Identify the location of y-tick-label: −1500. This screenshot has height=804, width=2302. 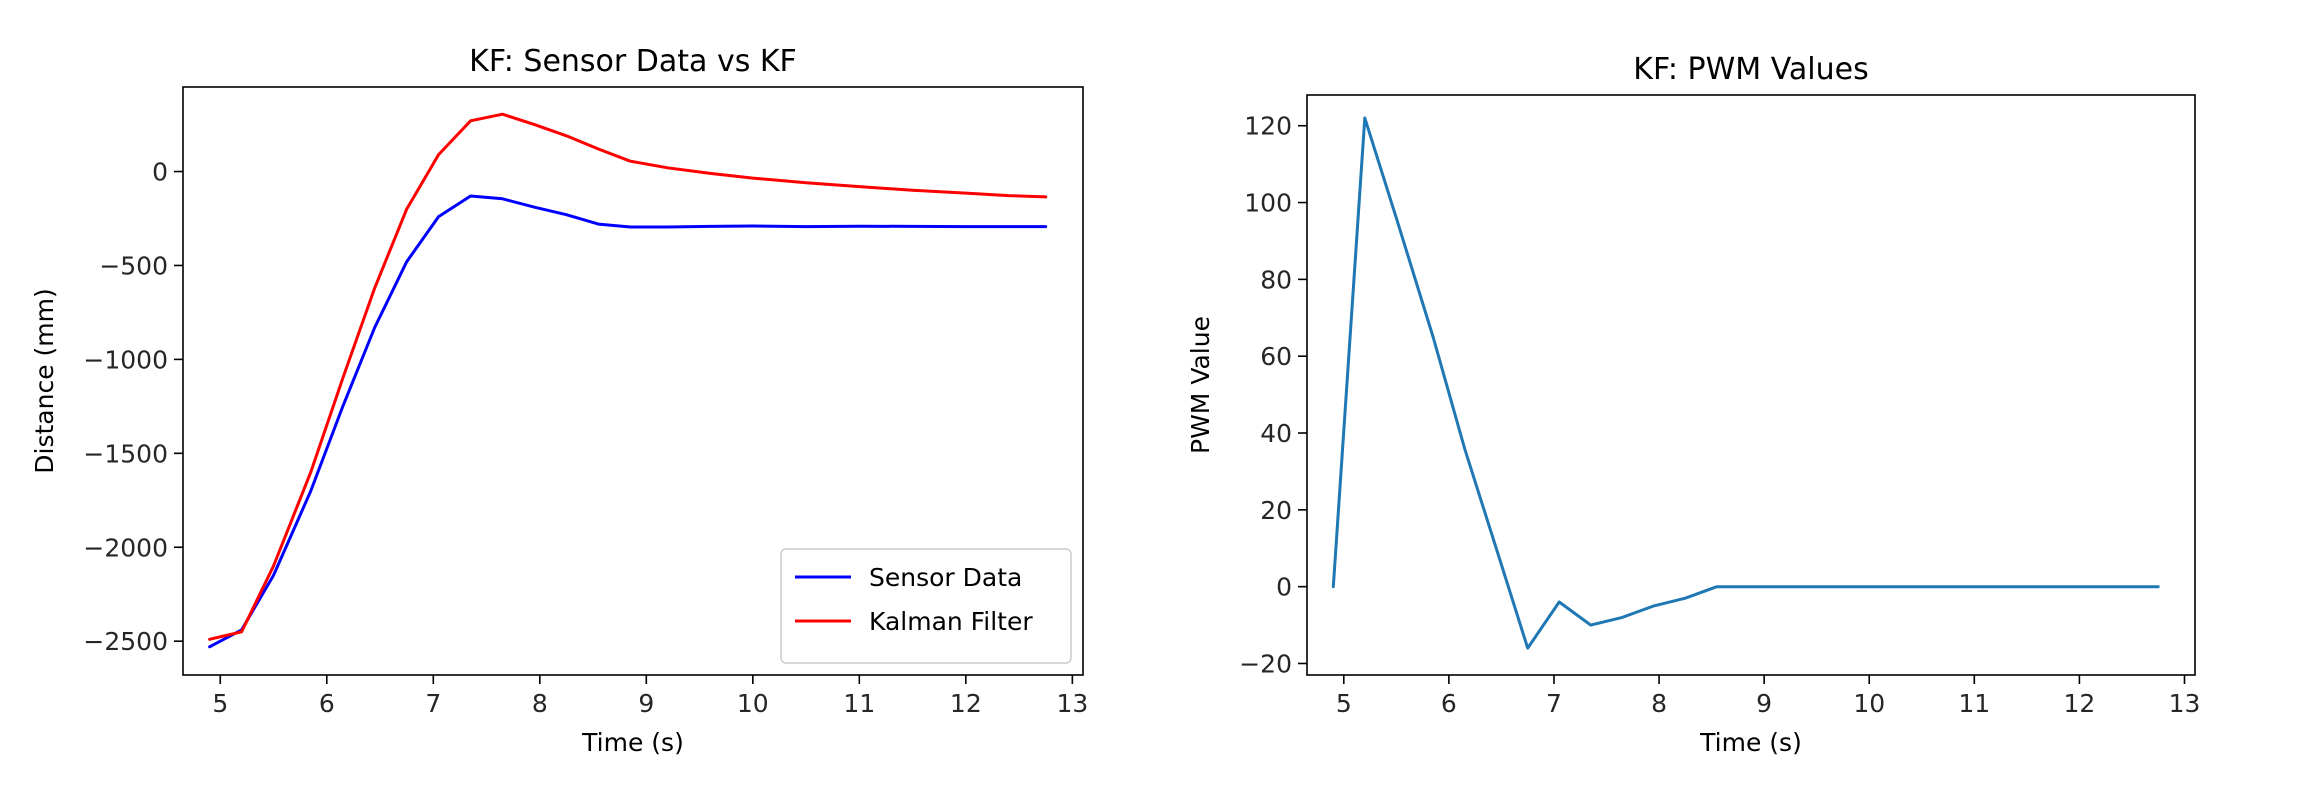
(125, 453).